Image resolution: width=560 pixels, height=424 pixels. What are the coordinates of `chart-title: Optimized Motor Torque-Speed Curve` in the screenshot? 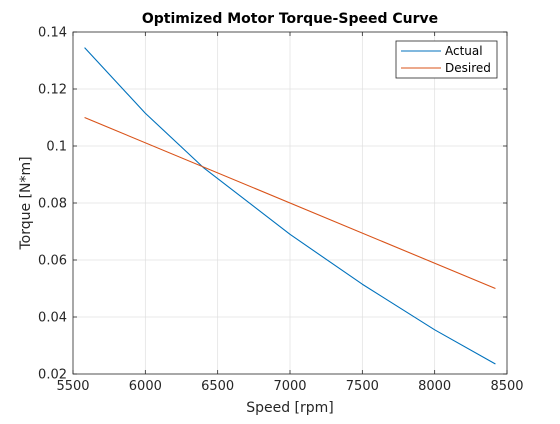 It's located at (290, 19).